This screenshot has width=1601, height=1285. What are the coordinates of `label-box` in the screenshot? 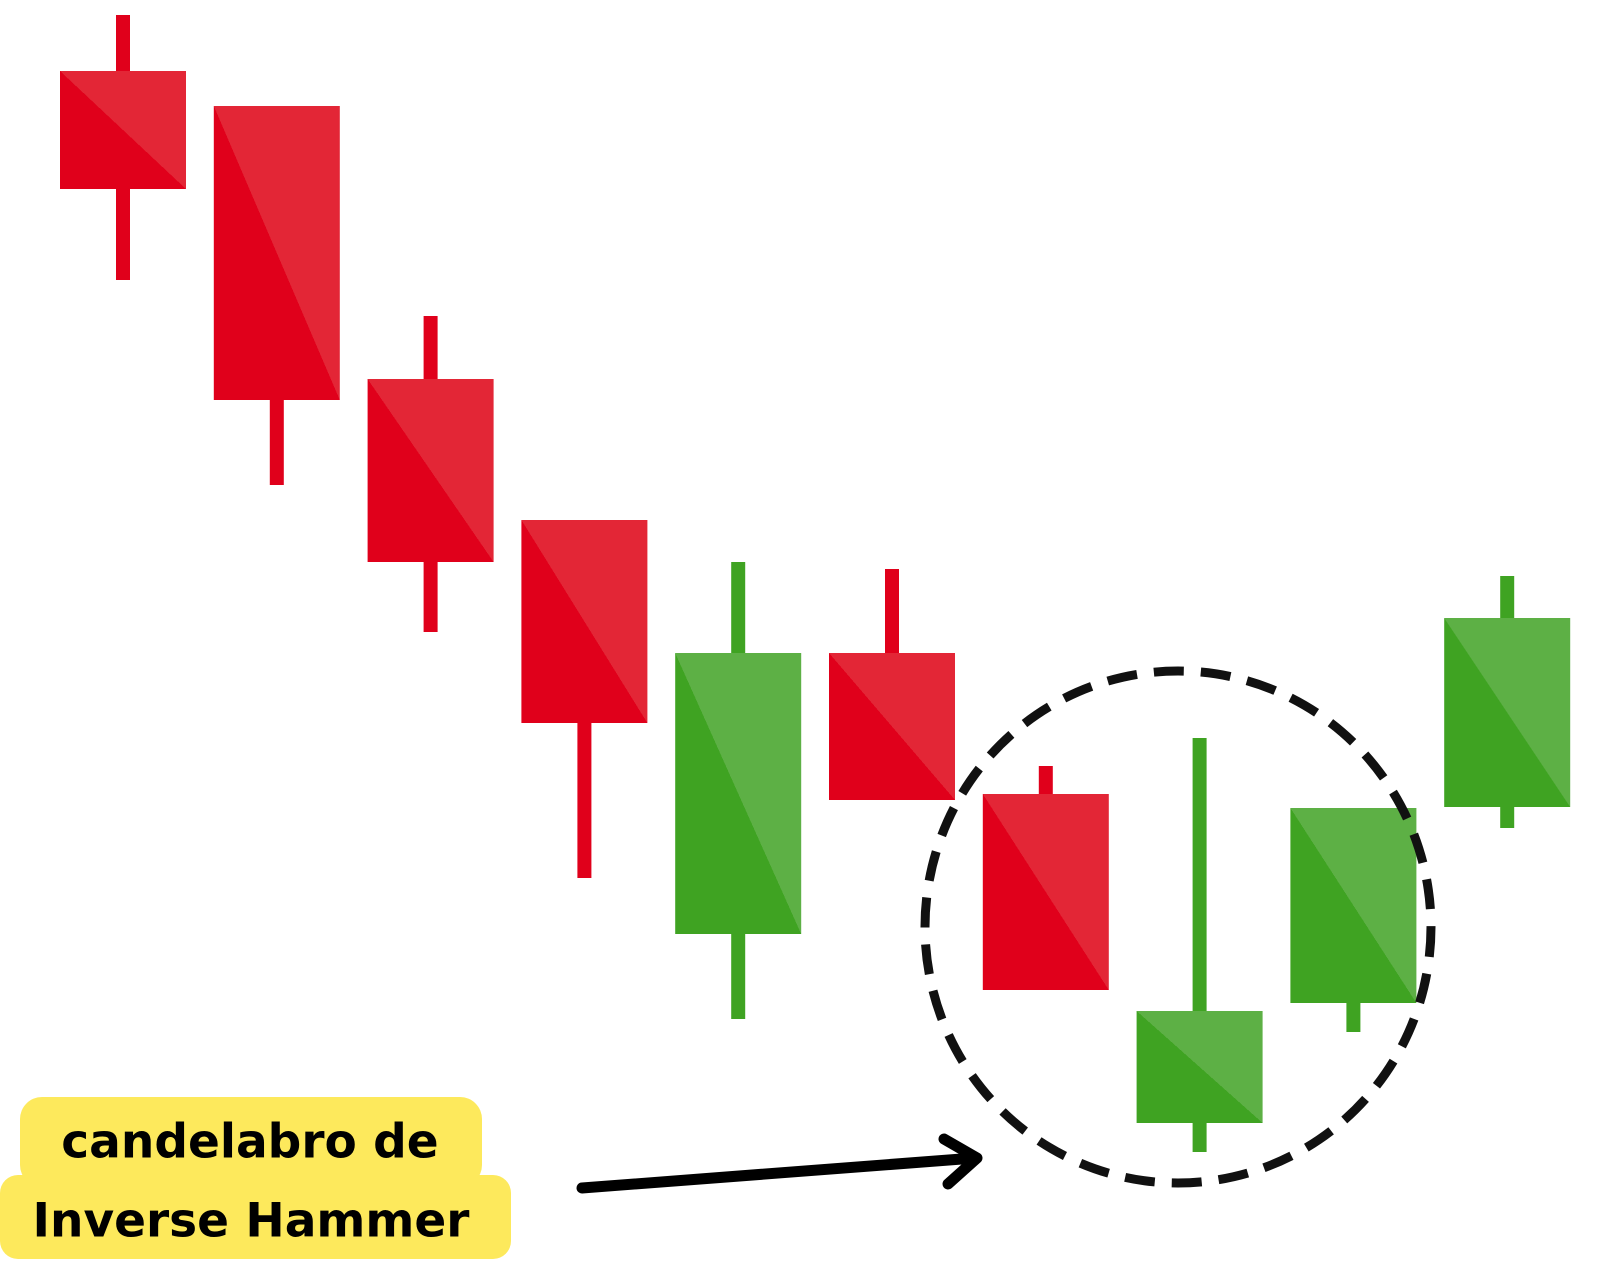 It's located at (255, 1178).